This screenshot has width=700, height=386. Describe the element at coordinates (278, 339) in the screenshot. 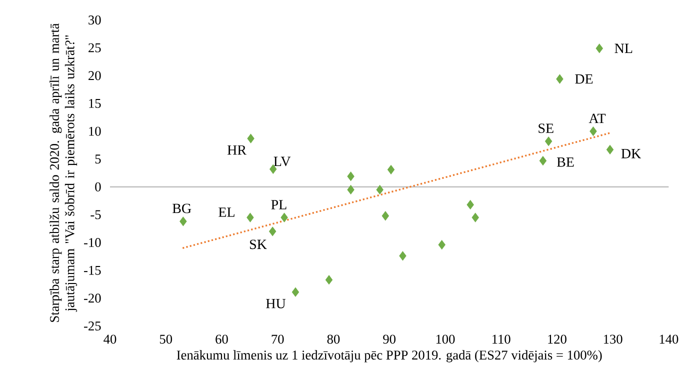

I see `x-tick-label: 70` at that location.